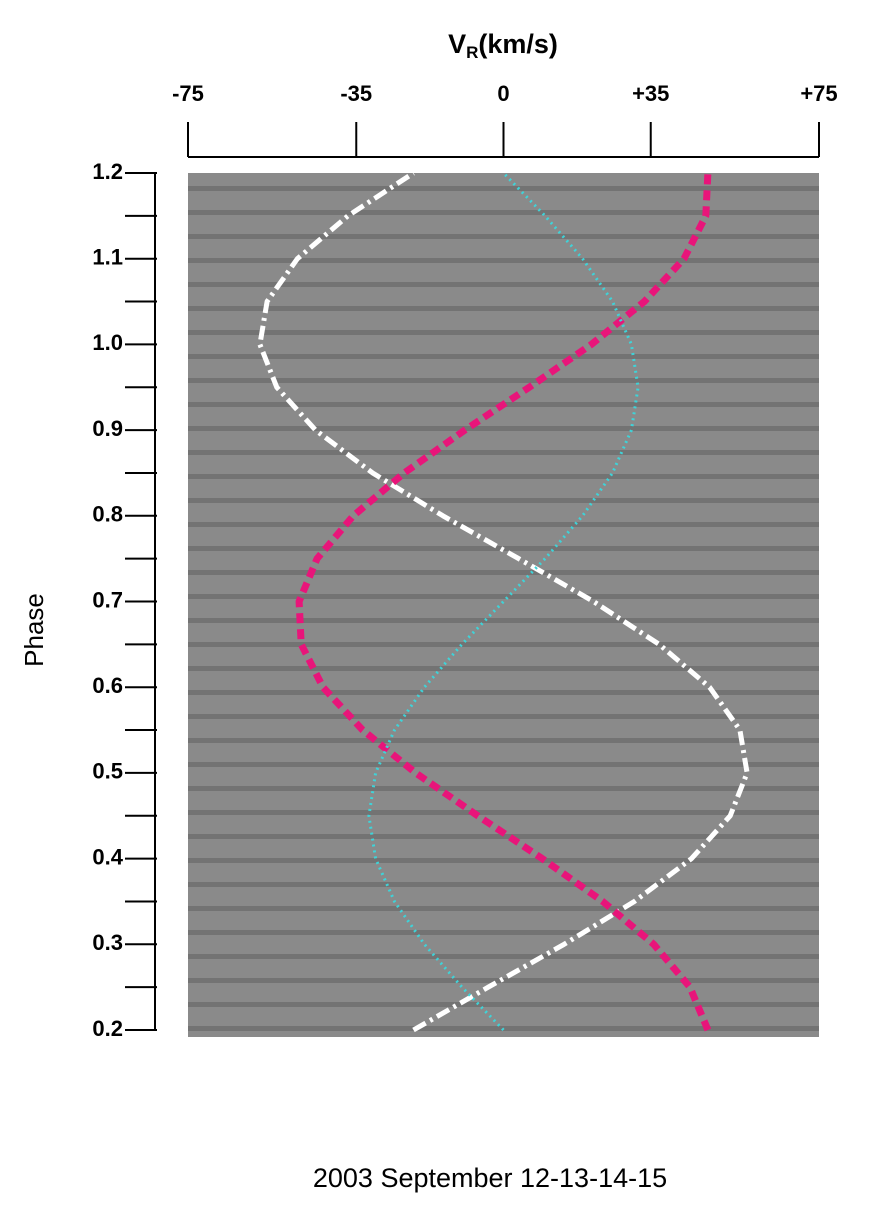  What do you see at coordinates (107, 1028) in the screenshot?
I see `y-tick-label: 0.2` at bounding box center [107, 1028].